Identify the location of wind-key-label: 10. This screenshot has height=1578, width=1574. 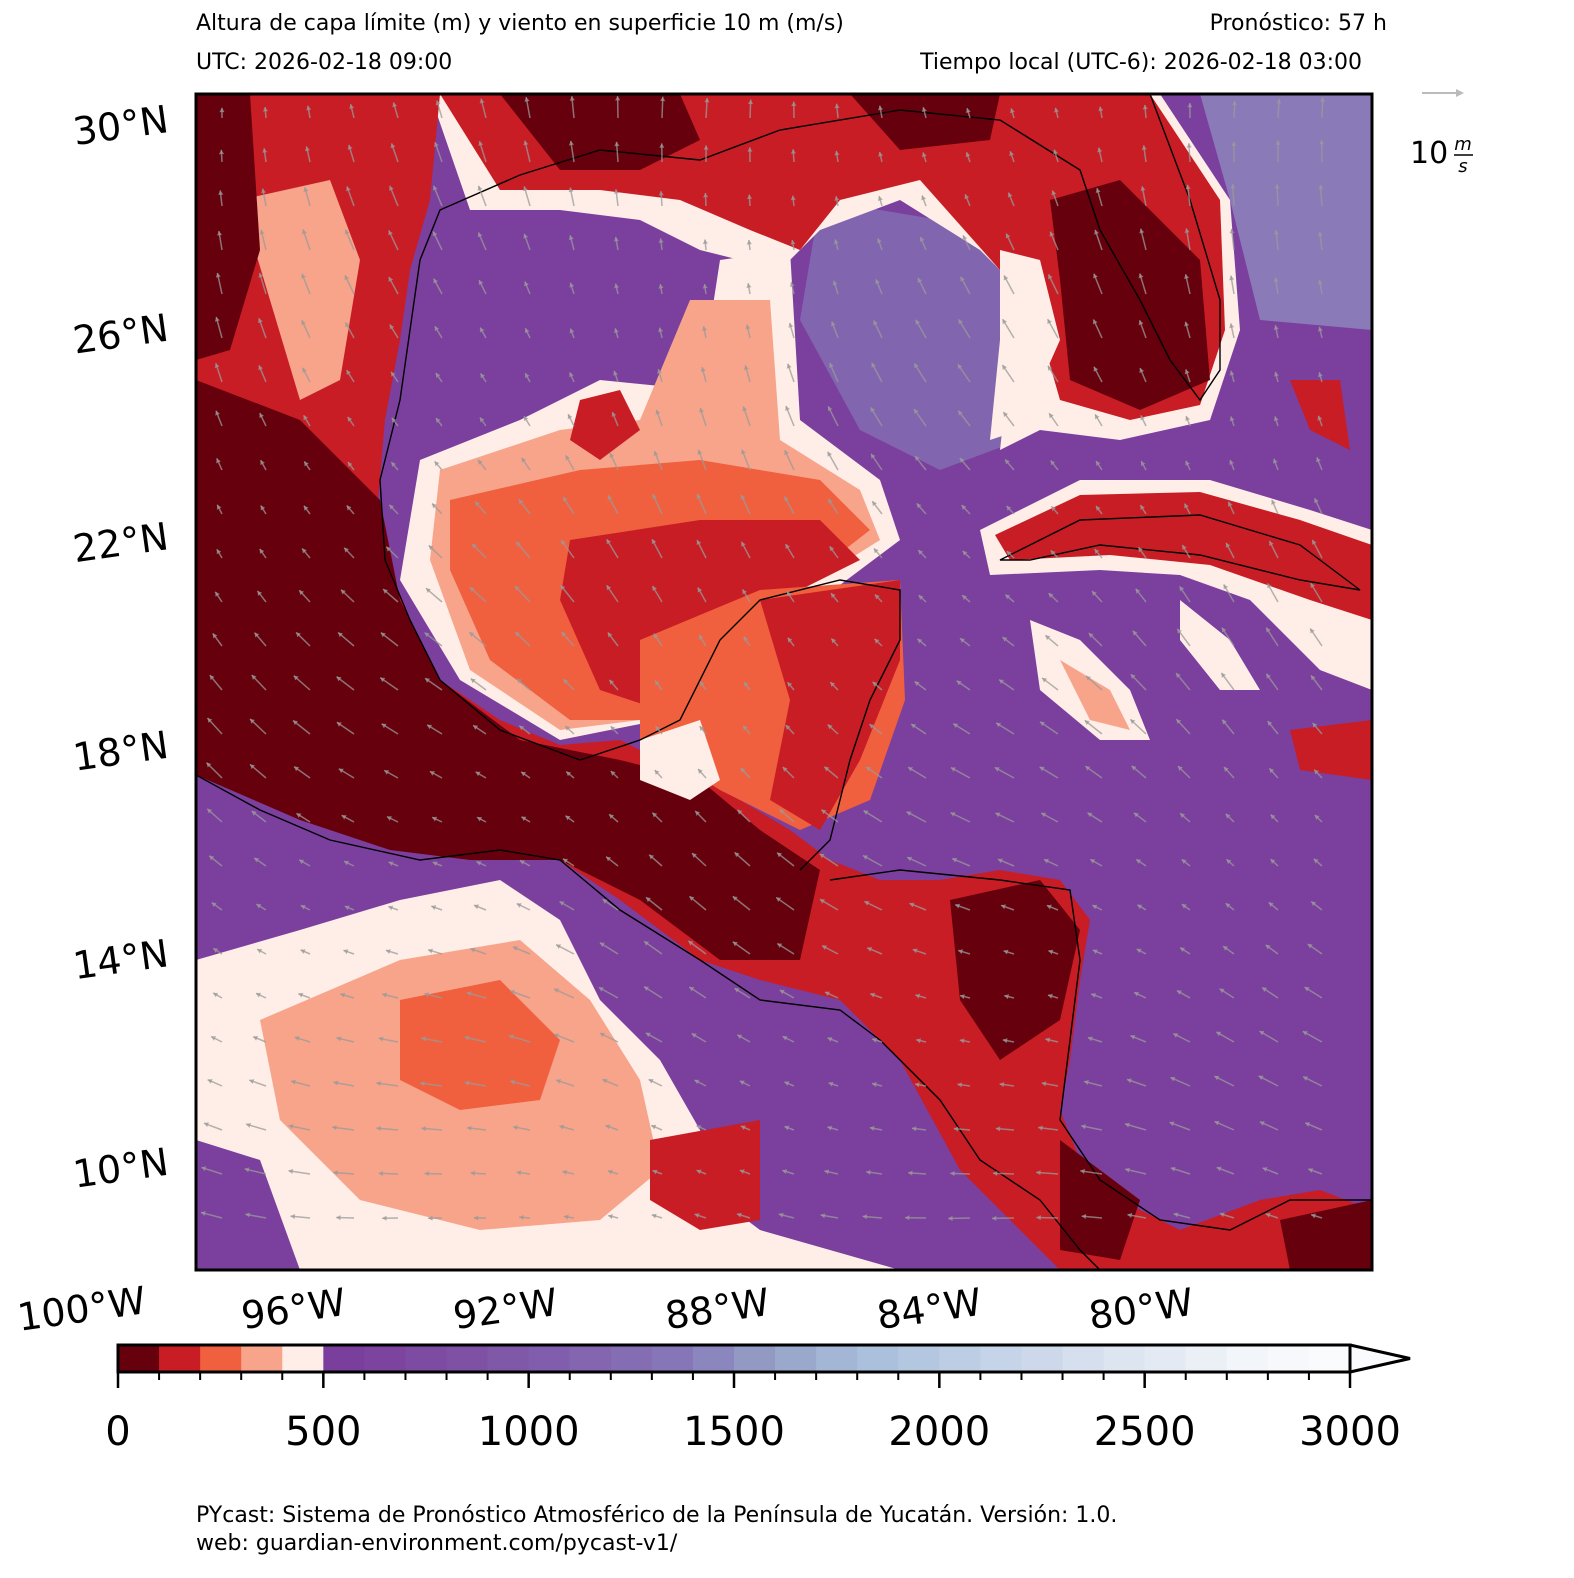
(1429, 153).